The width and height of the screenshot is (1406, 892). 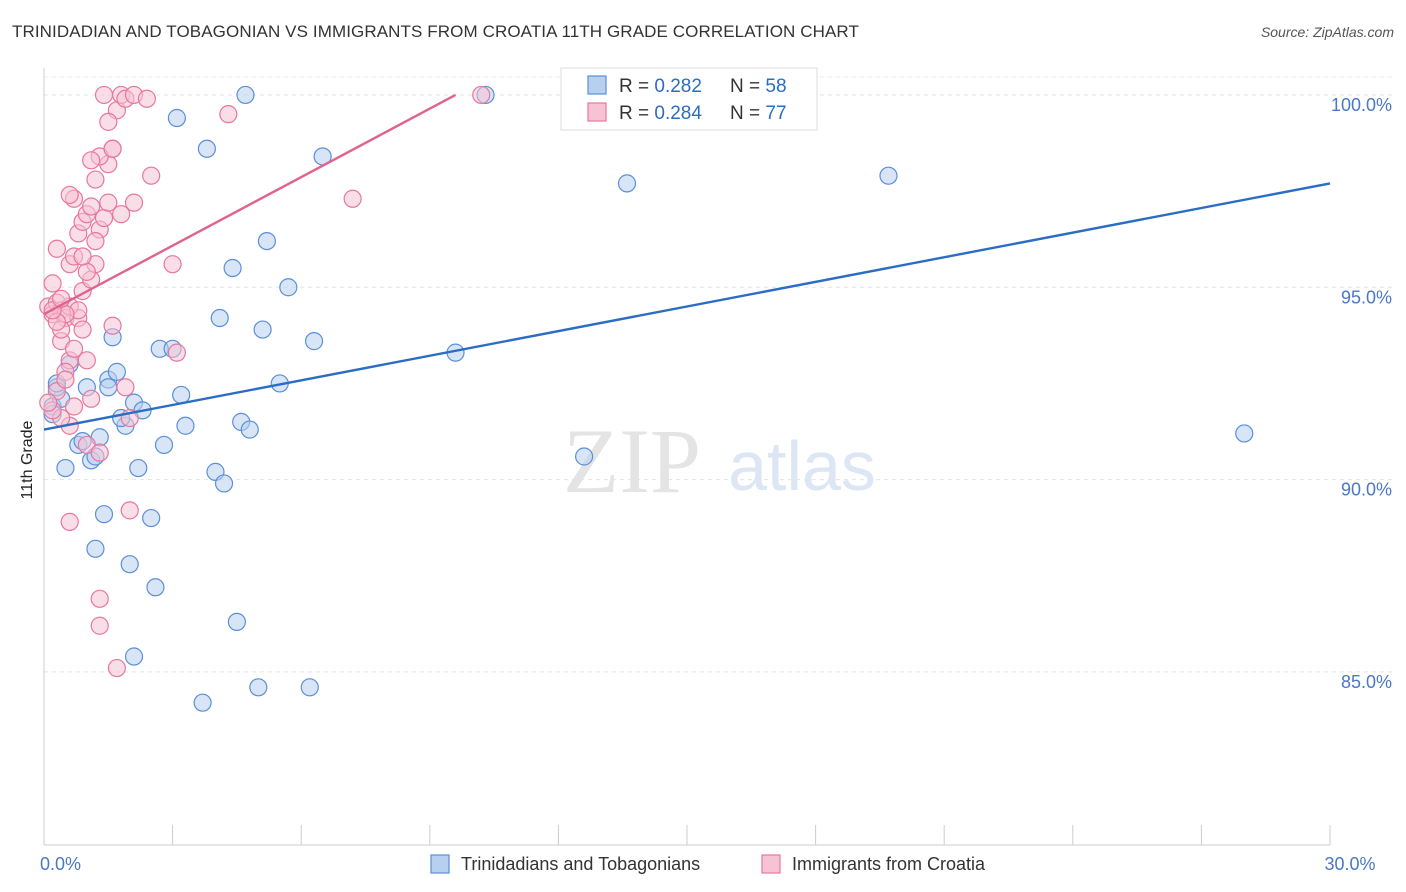 What do you see at coordinates (1366, 297) in the screenshot?
I see `y-tick-label-2: 95.0%` at bounding box center [1366, 297].